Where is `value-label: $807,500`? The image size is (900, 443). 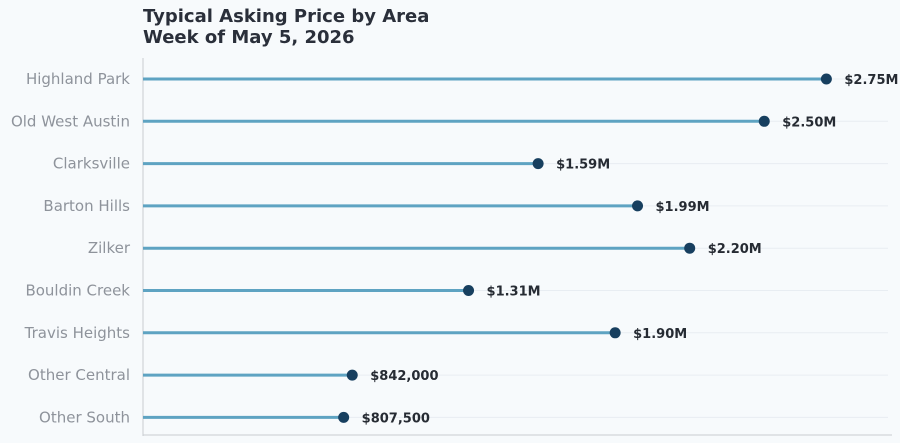 value-label: $807,500 is located at coordinates (396, 418).